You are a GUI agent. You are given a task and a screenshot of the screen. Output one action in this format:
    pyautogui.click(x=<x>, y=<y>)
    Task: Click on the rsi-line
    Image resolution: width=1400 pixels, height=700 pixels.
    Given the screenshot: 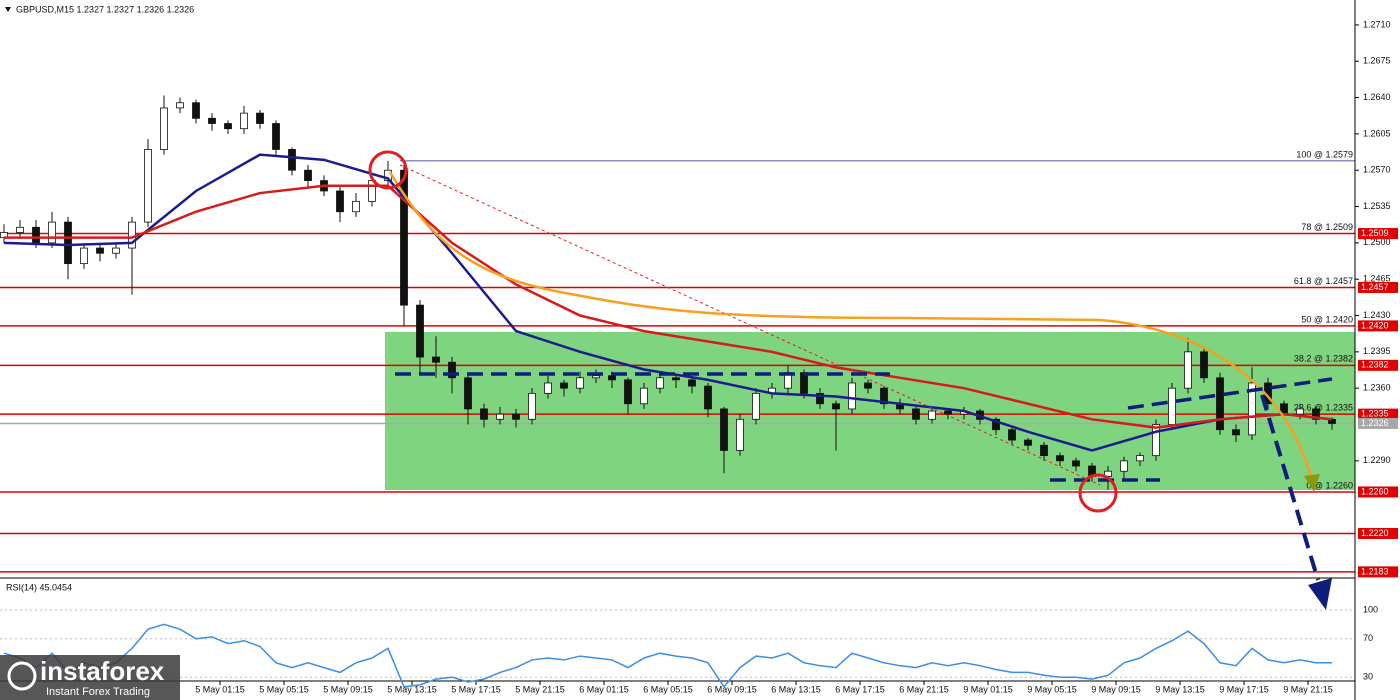 What is the action you would take?
    pyautogui.click(x=667, y=656)
    